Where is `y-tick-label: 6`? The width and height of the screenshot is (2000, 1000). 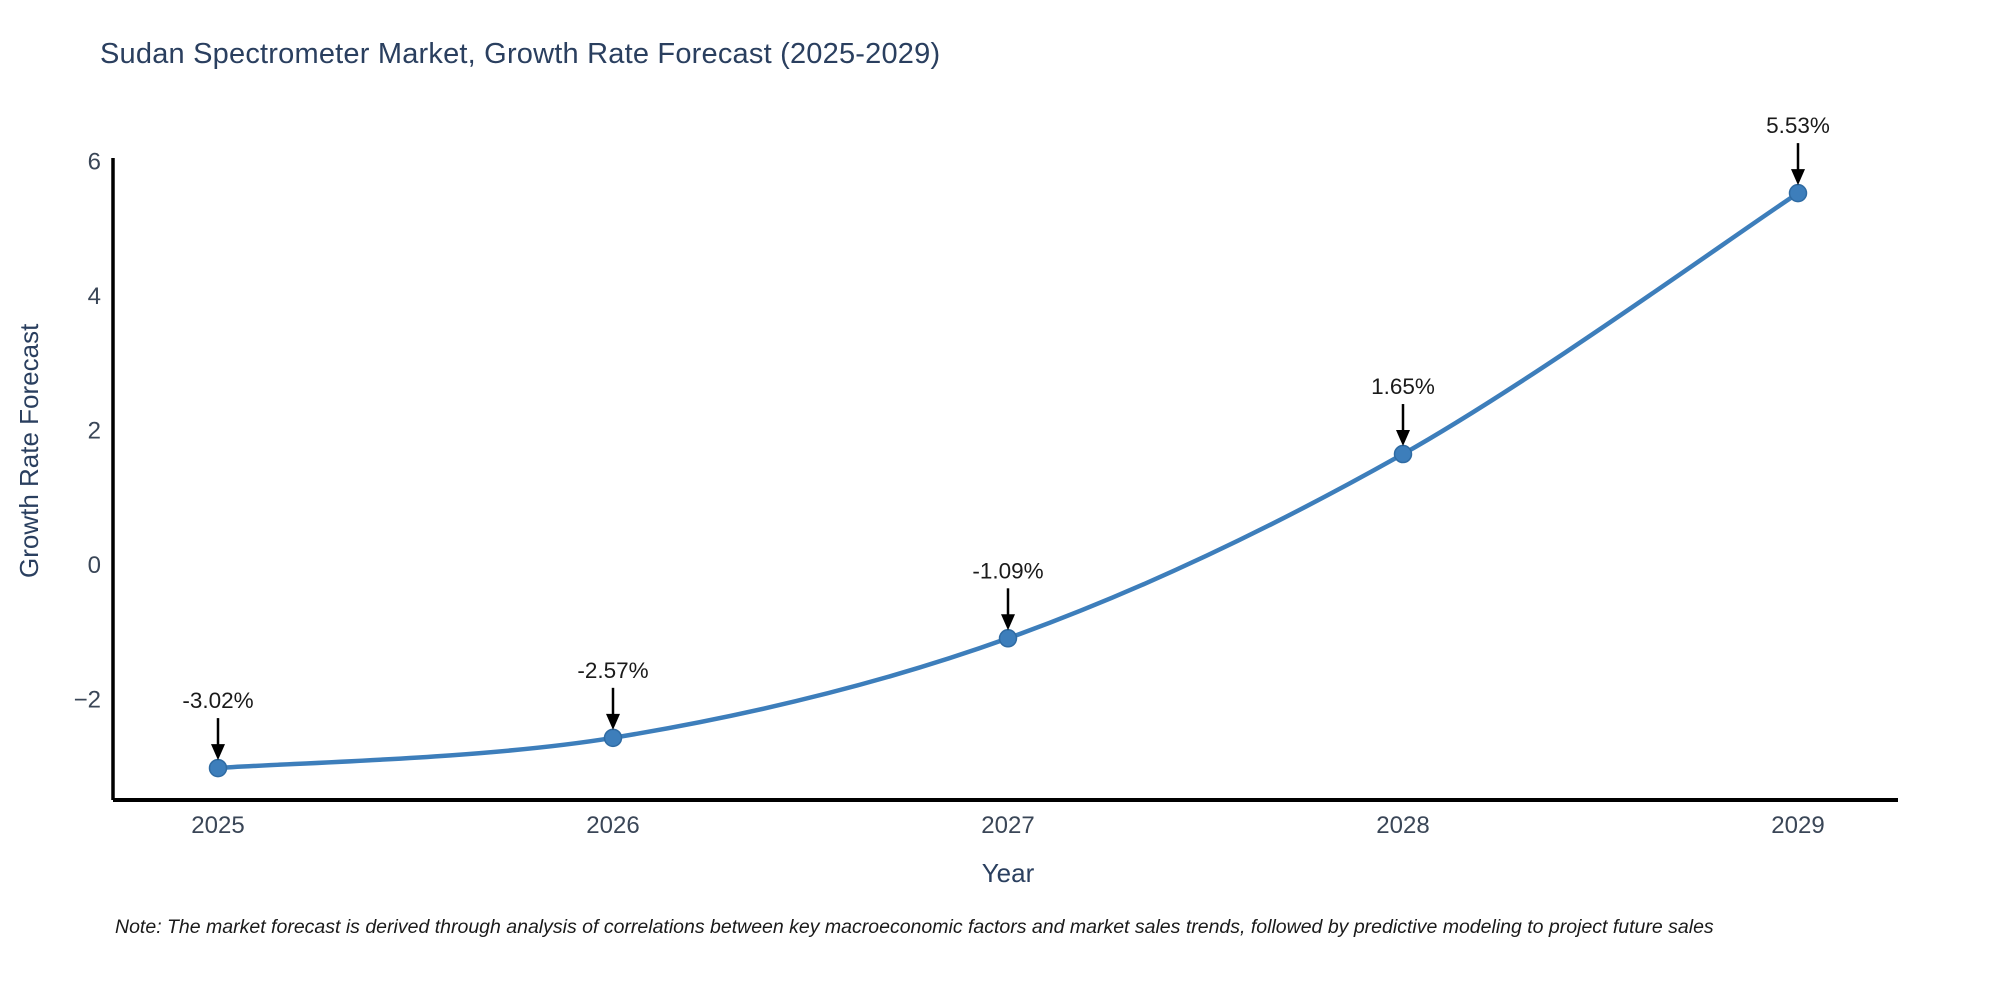 y-tick-label: 6 is located at coordinates (94, 162).